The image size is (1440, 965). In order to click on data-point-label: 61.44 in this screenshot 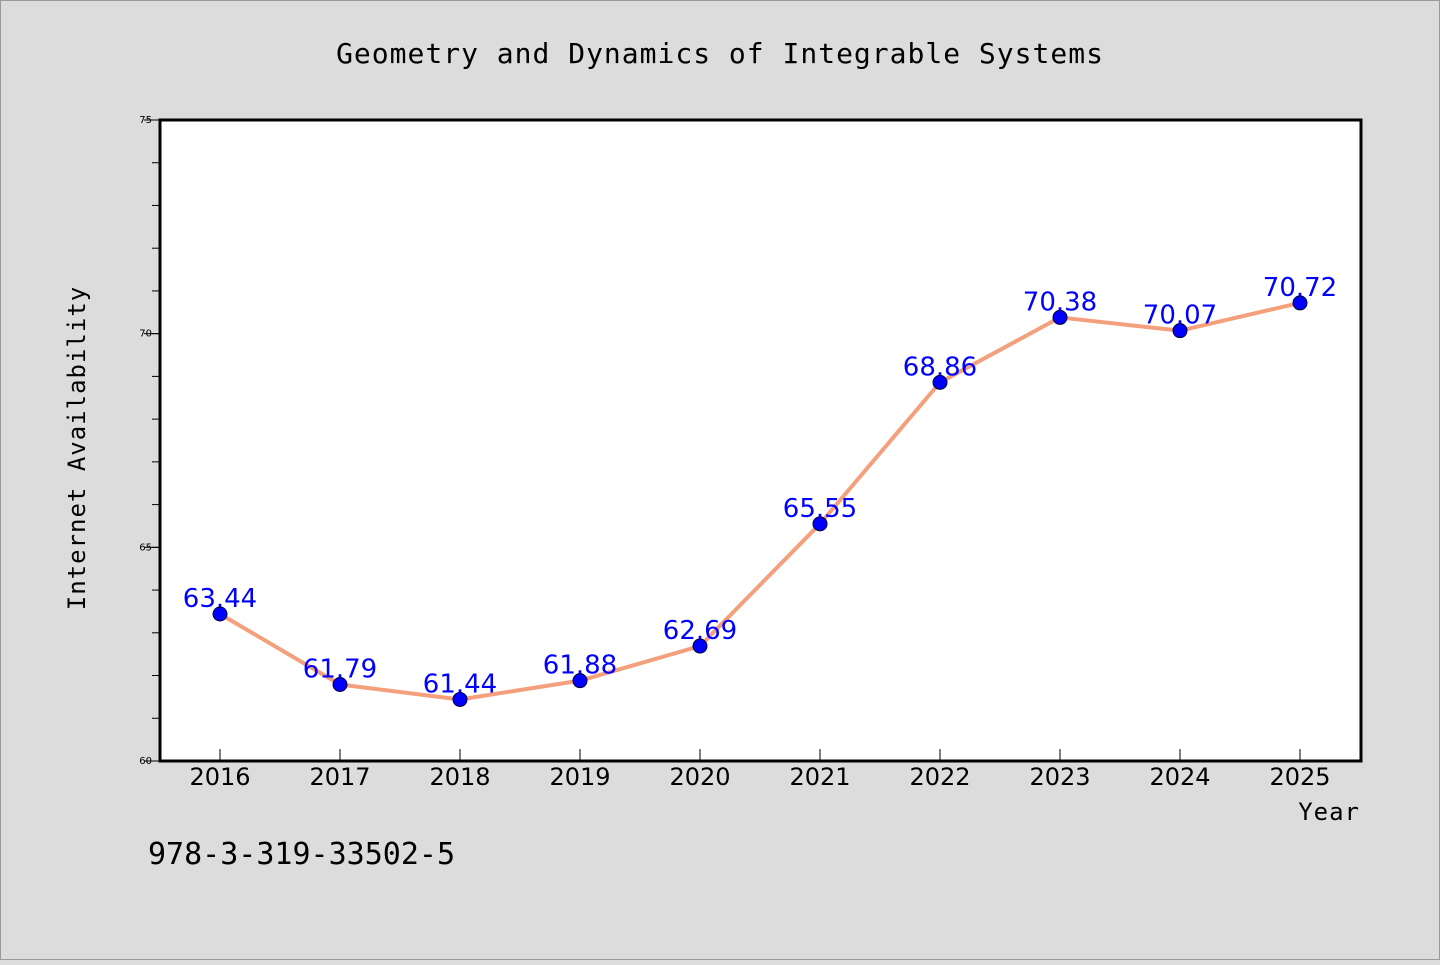, I will do `click(460, 684)`.